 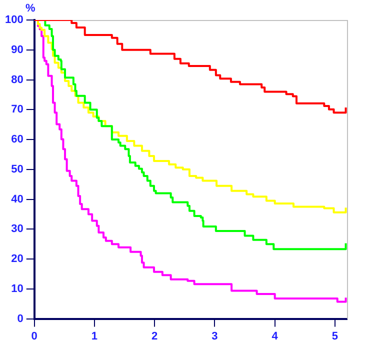 What do you see at coordinates (20, 318) in the screenshot?
I see `y-tick-label: 0` at bounding box center [20, 318].